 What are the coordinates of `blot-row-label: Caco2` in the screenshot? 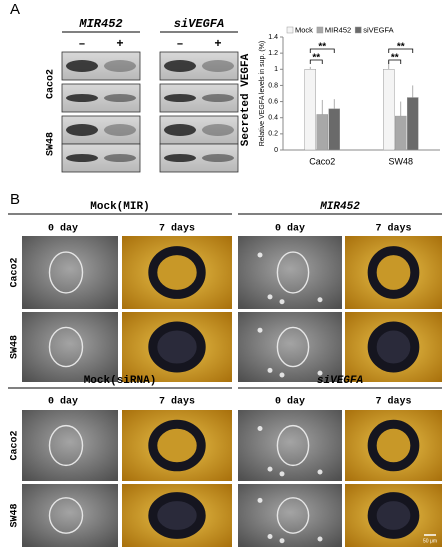 It's located at (51, 84).